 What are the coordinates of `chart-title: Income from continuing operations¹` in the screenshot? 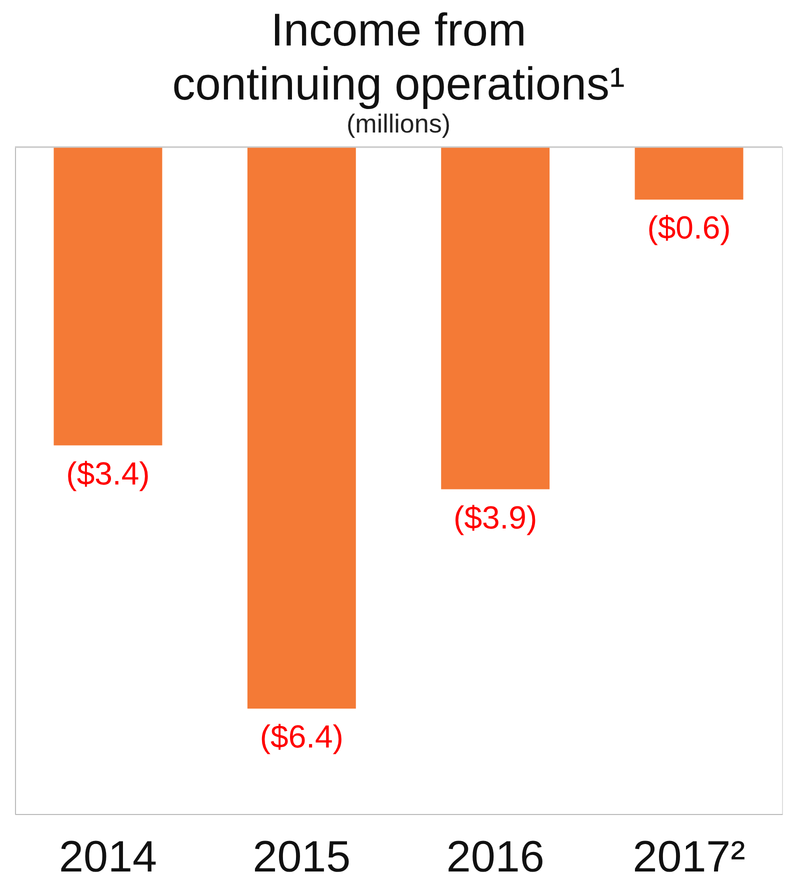 It's located at (398, 56).